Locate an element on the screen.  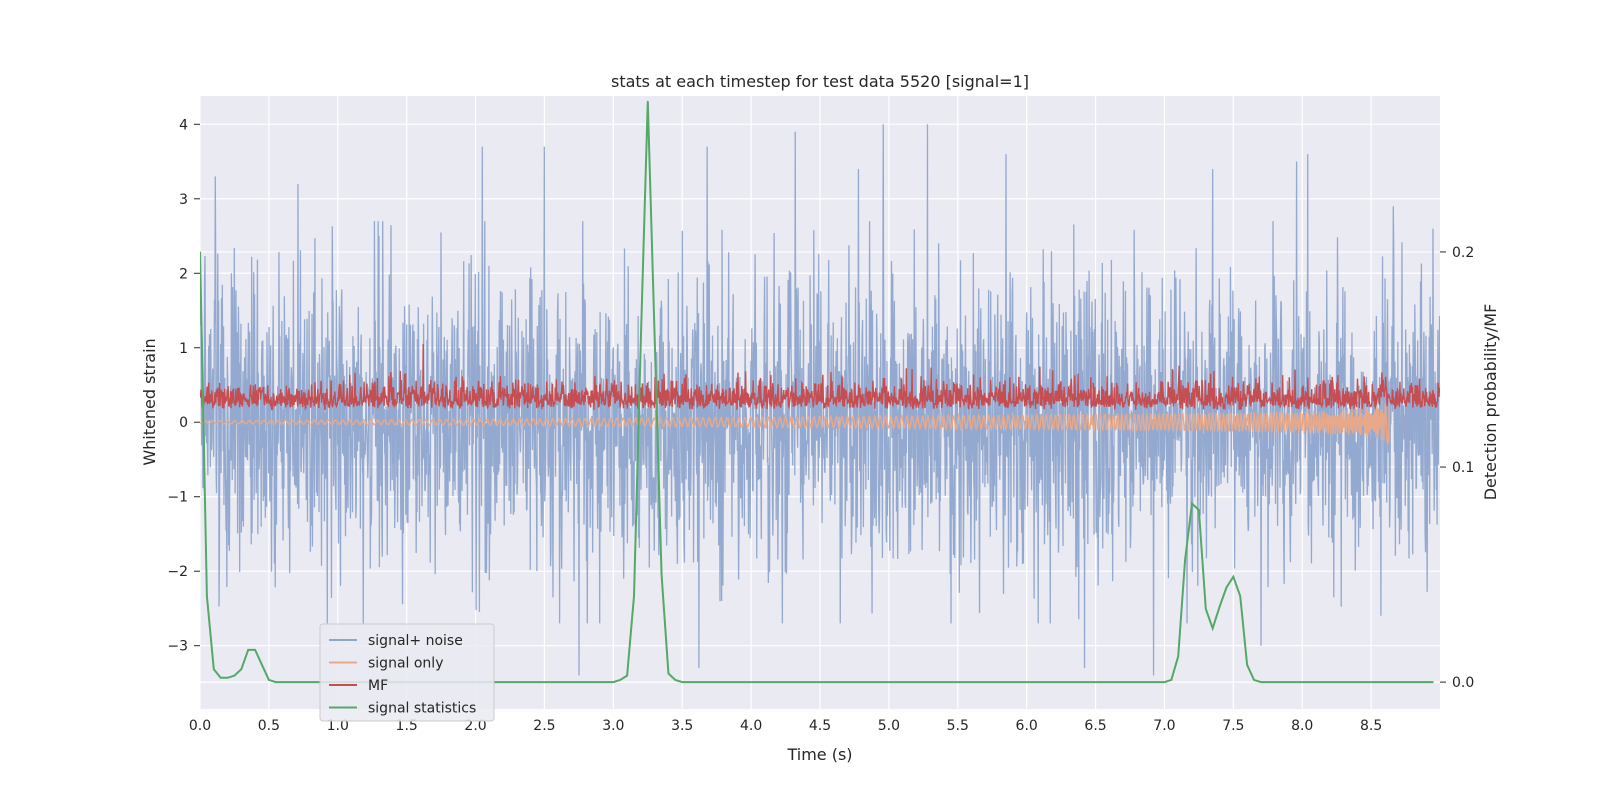
y-tick-label: 3 is located at coordinates (183, 200).